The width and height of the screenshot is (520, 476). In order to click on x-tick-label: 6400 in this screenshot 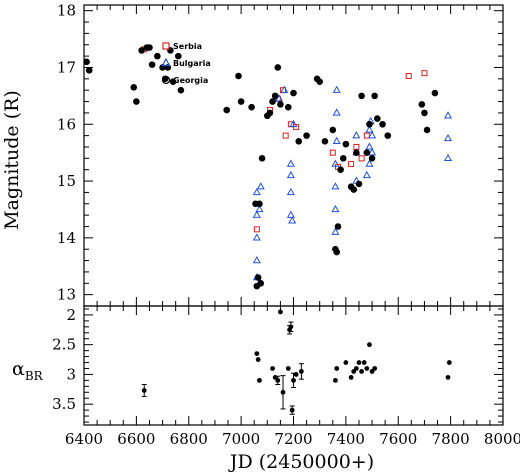, I will do `click(84, 439)`.